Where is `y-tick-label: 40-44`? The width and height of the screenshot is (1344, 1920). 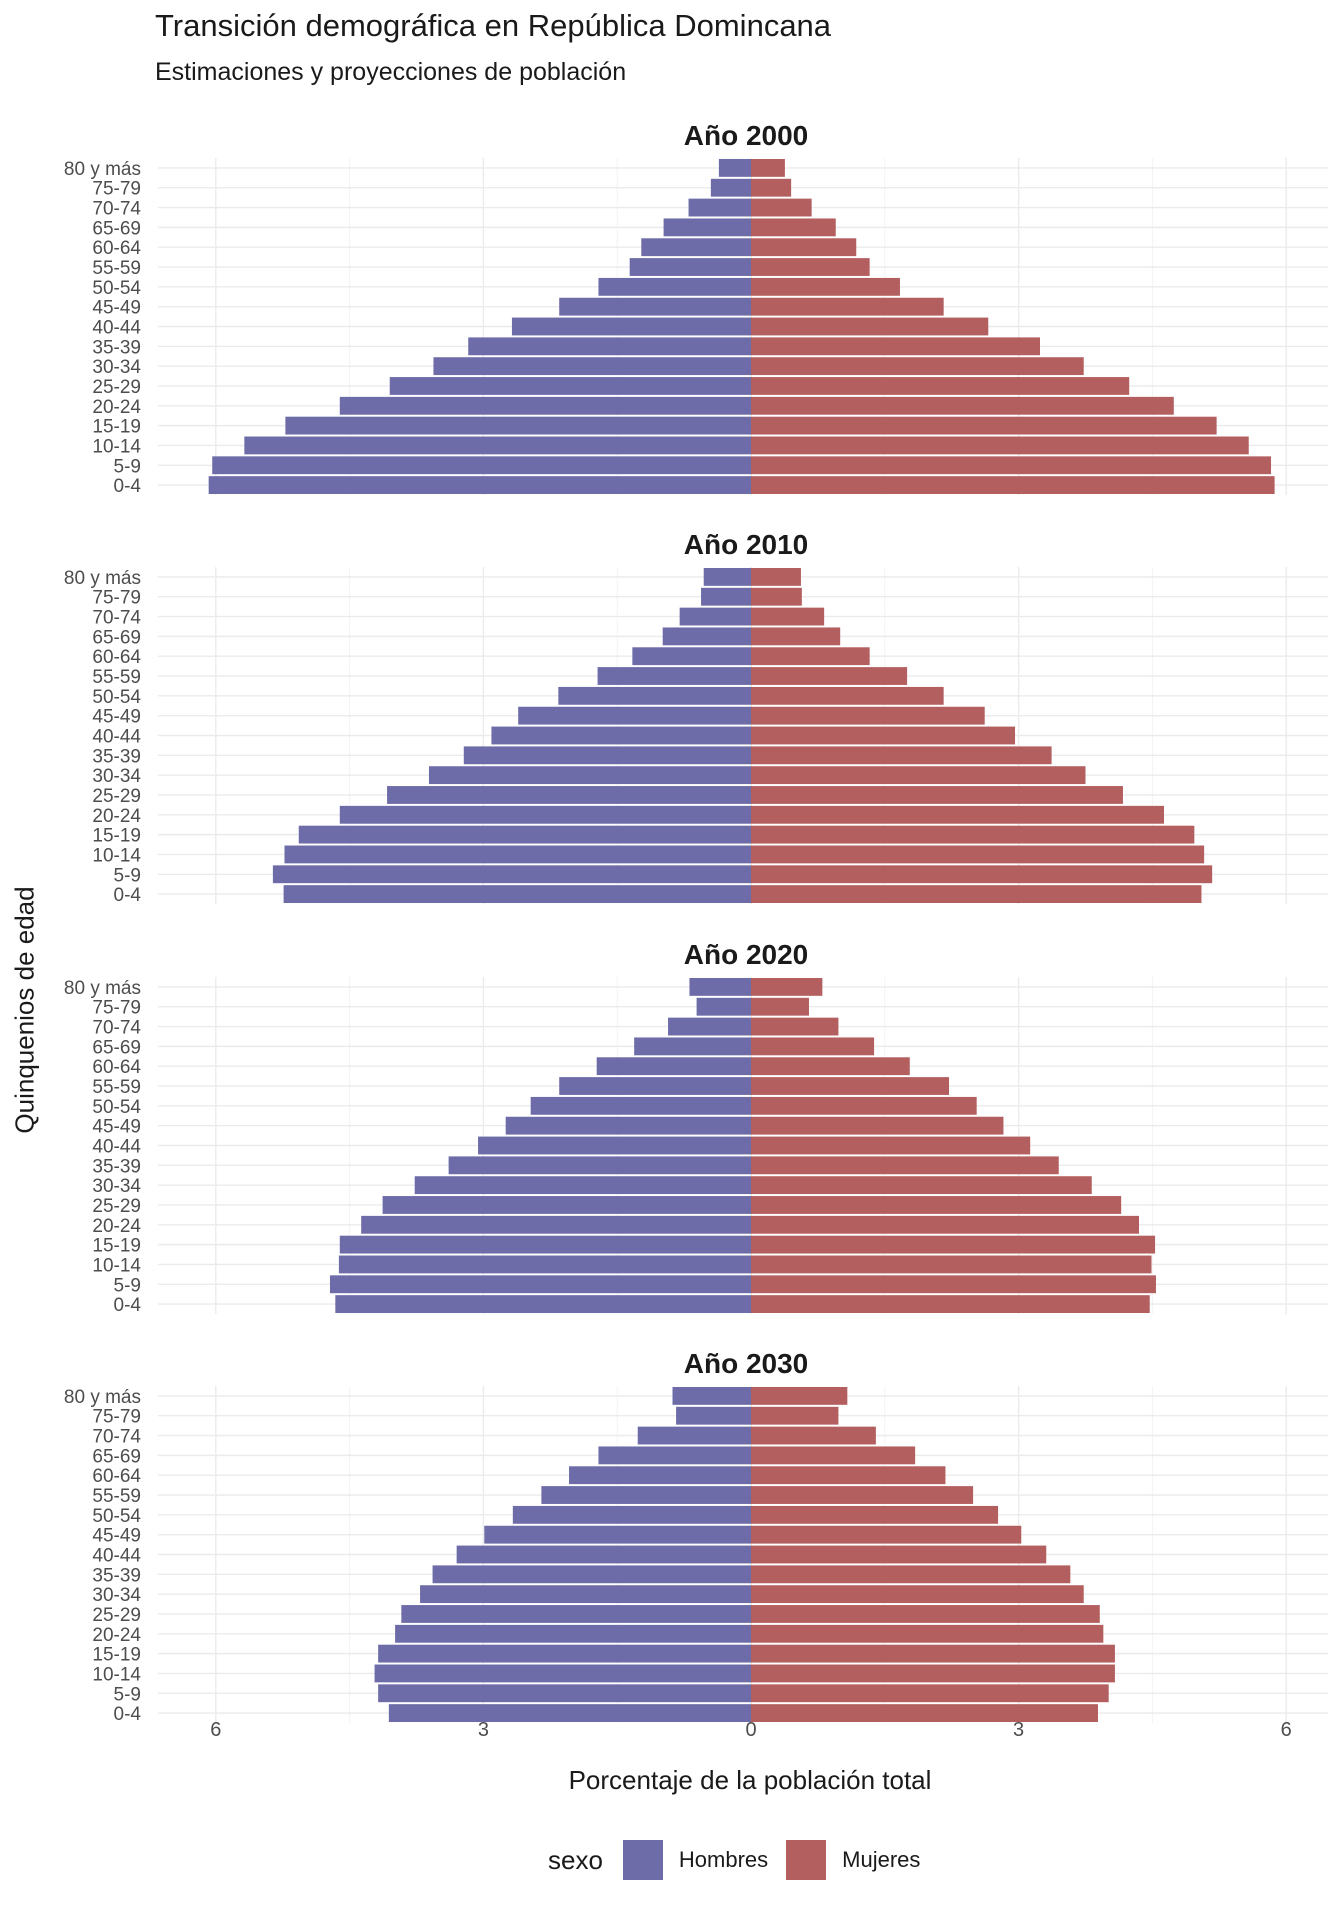
y-tick-label: 40-44 is located at coordinates (116, 1556).